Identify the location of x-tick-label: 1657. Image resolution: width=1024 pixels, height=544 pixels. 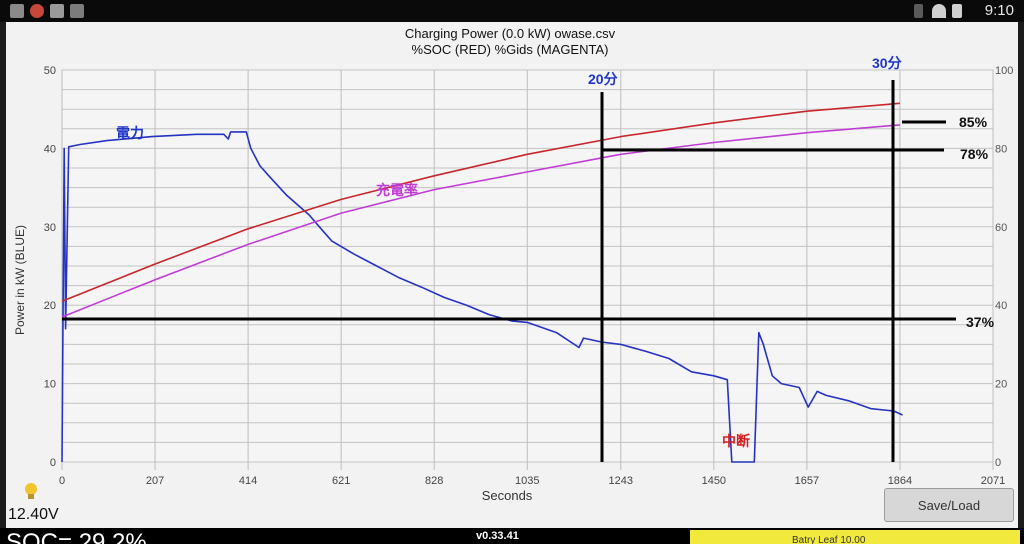
(807, 481).